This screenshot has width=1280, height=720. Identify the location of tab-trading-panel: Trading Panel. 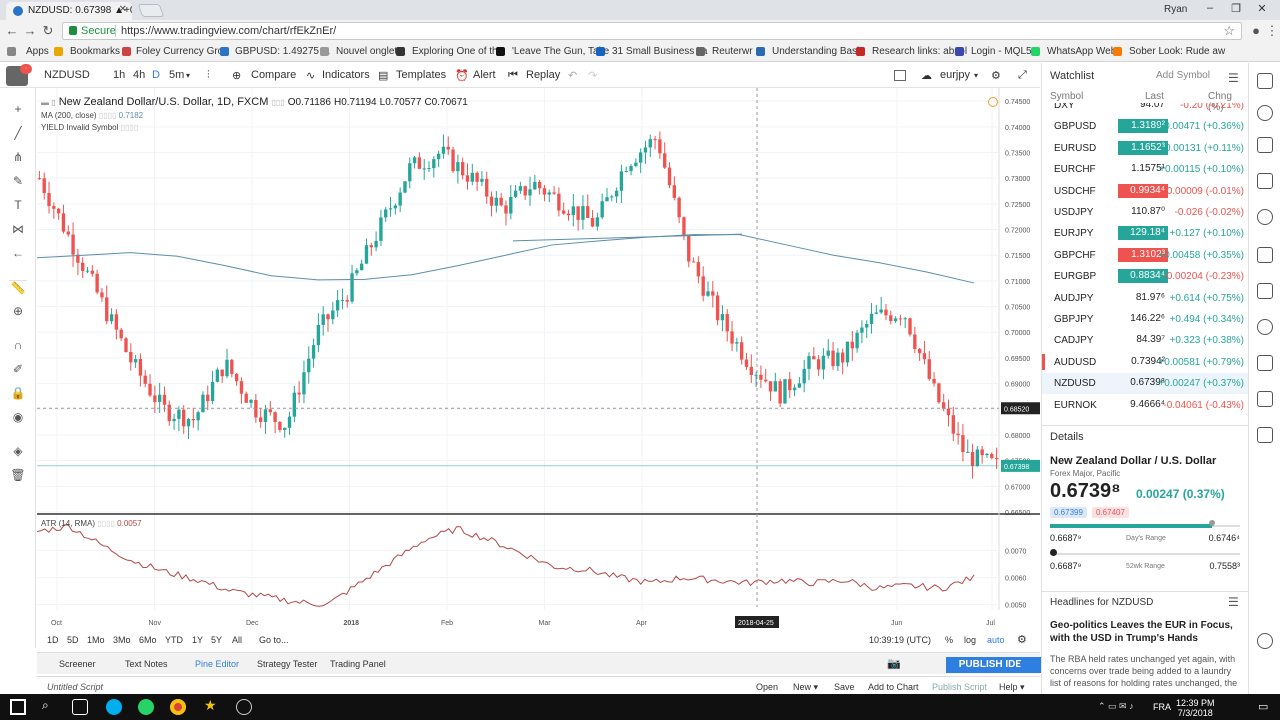
(358, 664).